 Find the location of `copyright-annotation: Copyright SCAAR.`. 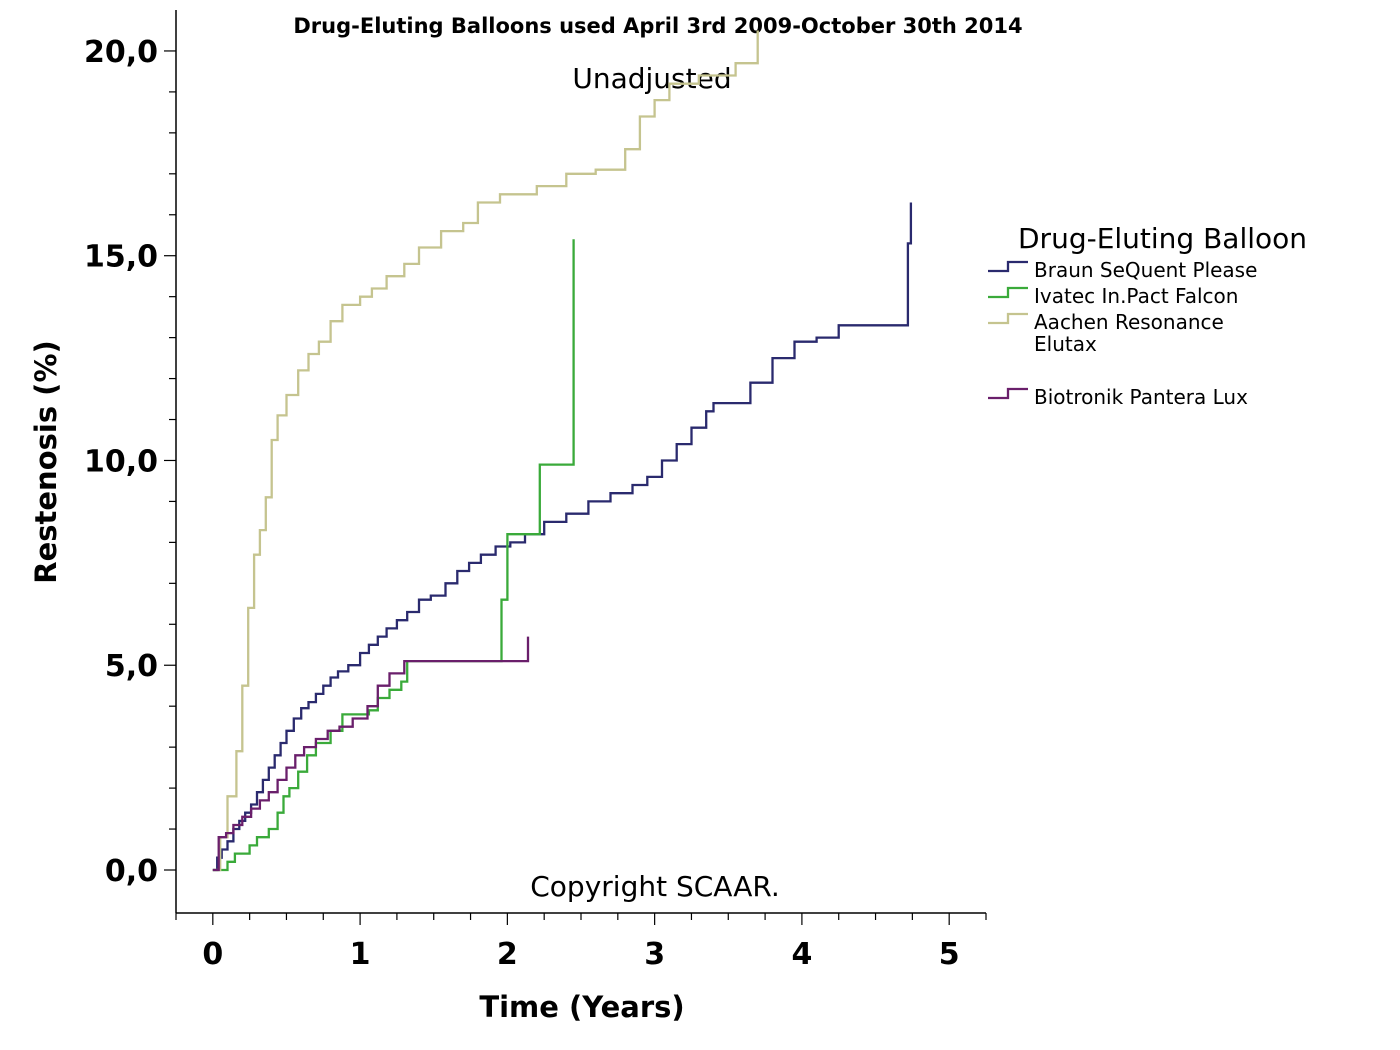

copyright-annotation: Copyright SCAAR. is located at coordinates (654, 886).